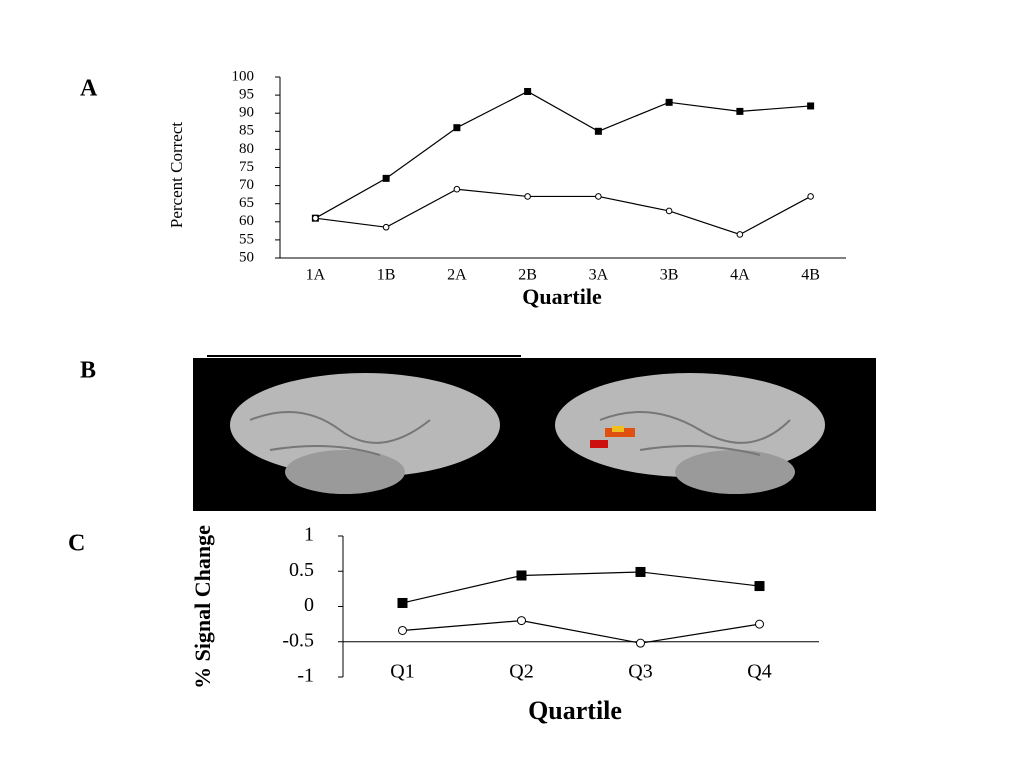 Image resolution: width=1024 pixels, height=768 pixels. I want to click on y-axis-title: % Signal Change, so click(202, 607).